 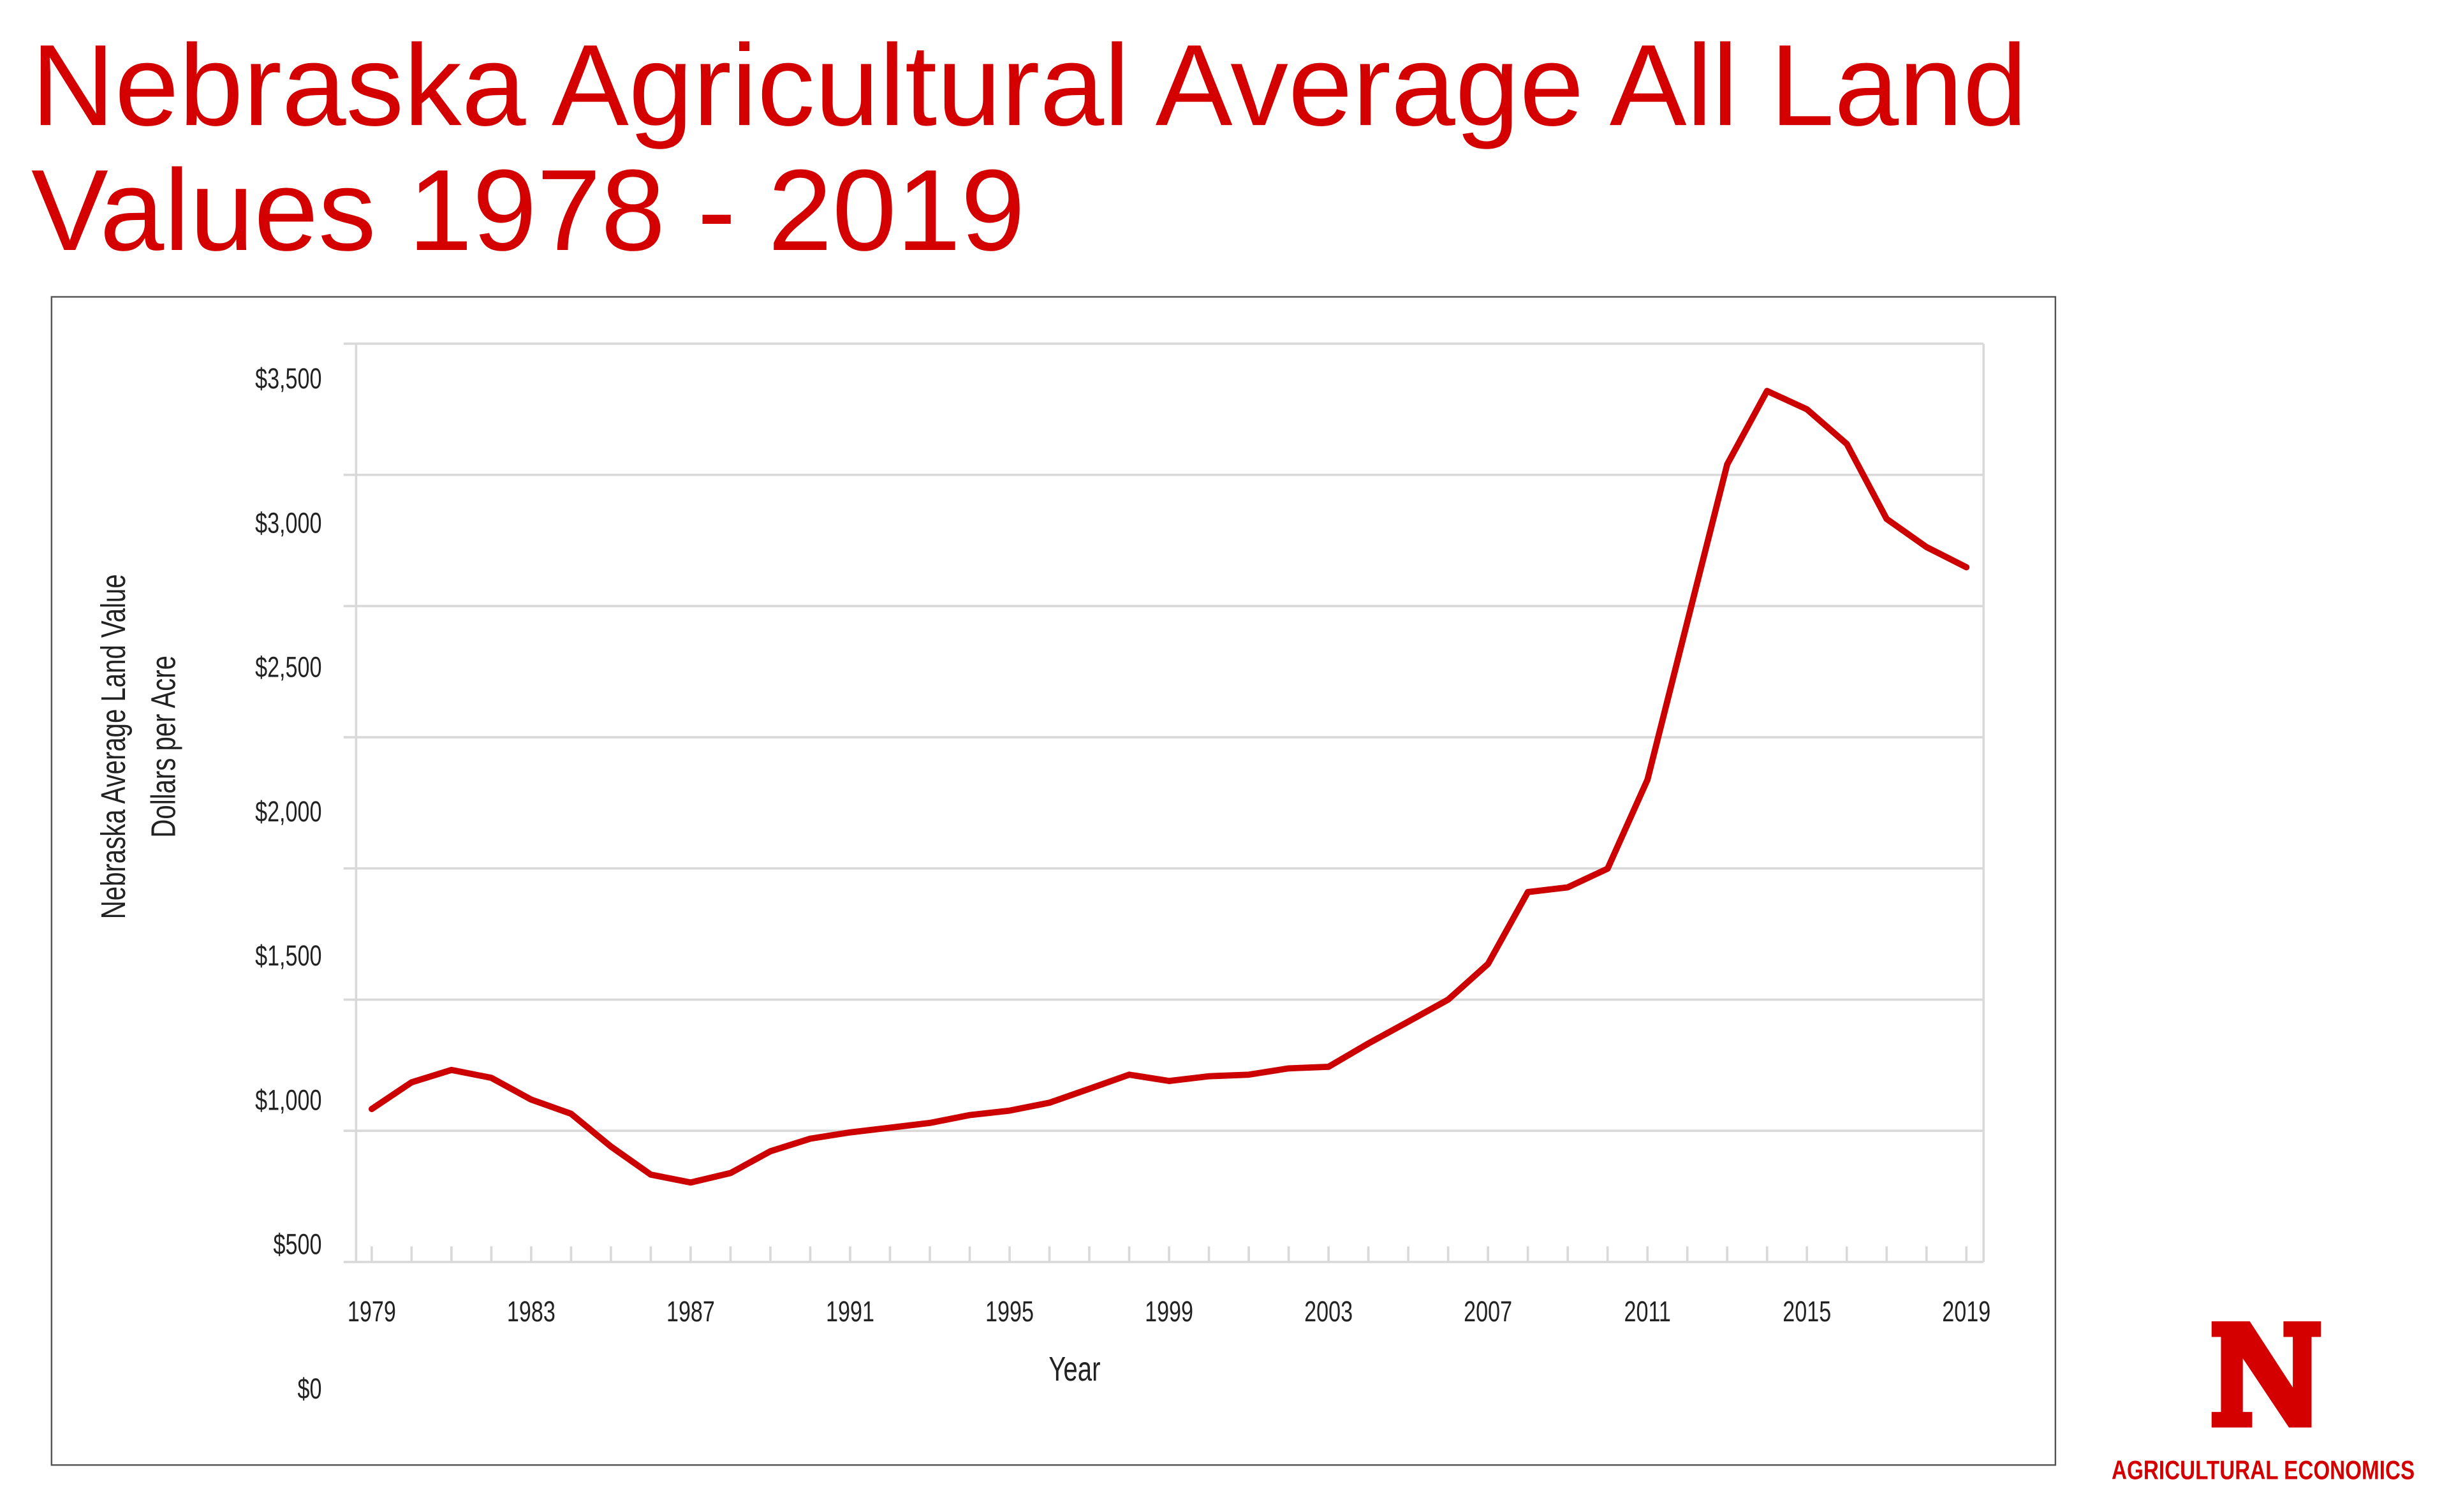 I want to click on x-tick-label: 1991, so click(x=850, y=1311).